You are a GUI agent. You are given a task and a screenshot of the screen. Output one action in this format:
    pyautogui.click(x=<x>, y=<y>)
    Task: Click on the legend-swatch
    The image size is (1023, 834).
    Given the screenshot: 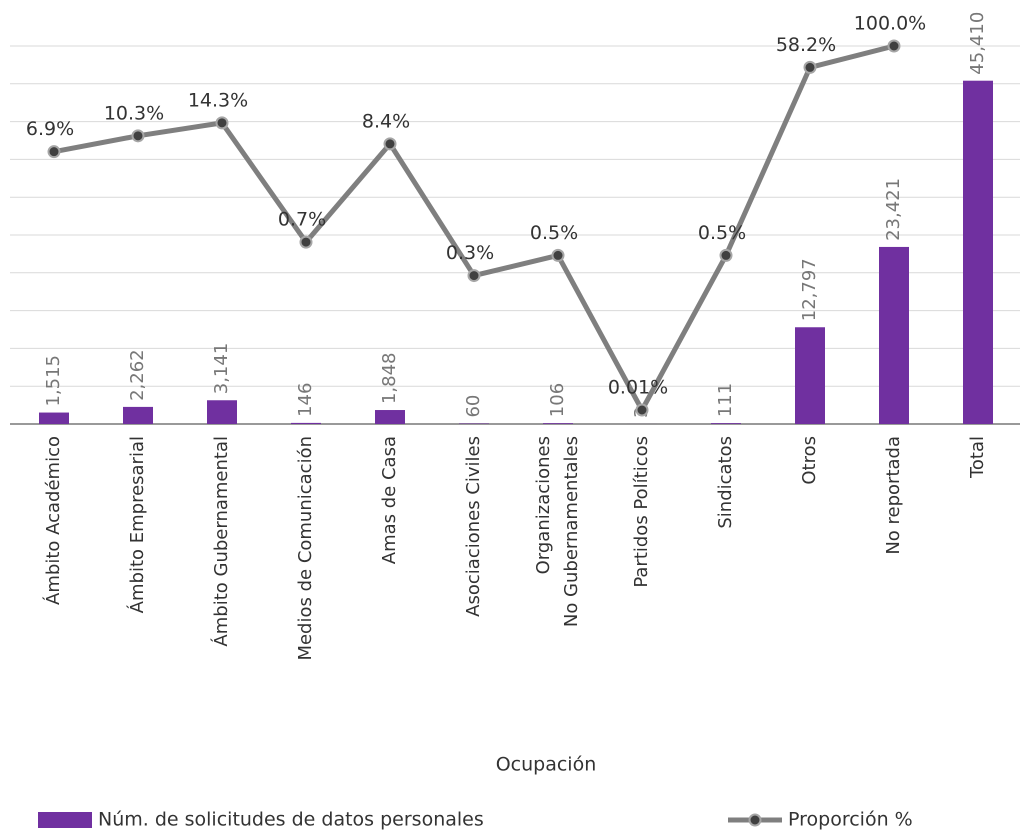 What is the action you would take?
    pyautogui.click(x=65, y=820)
    